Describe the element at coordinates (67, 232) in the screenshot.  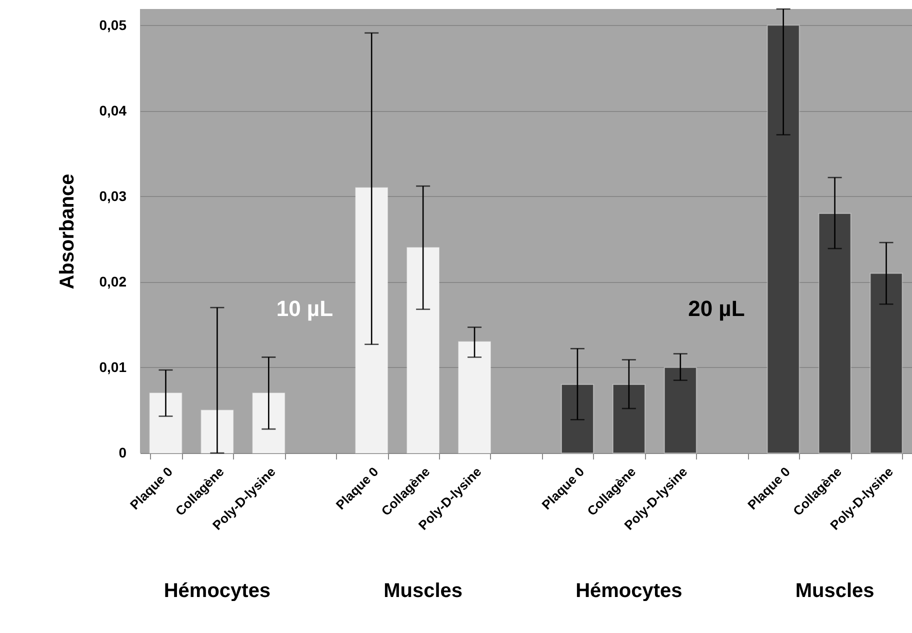
I see `y-axis-title: Absorbance` at that location.